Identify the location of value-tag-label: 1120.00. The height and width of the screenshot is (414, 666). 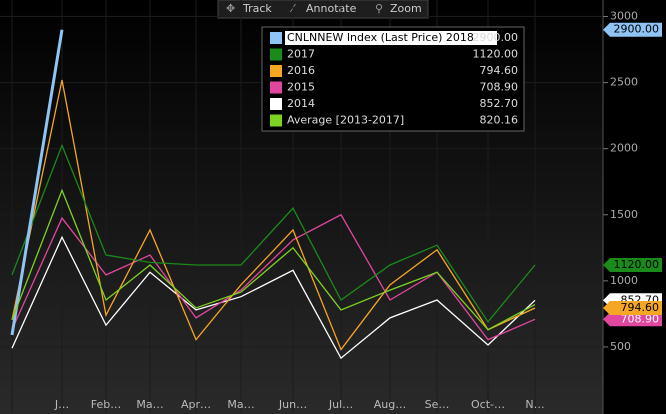
(637, 264).